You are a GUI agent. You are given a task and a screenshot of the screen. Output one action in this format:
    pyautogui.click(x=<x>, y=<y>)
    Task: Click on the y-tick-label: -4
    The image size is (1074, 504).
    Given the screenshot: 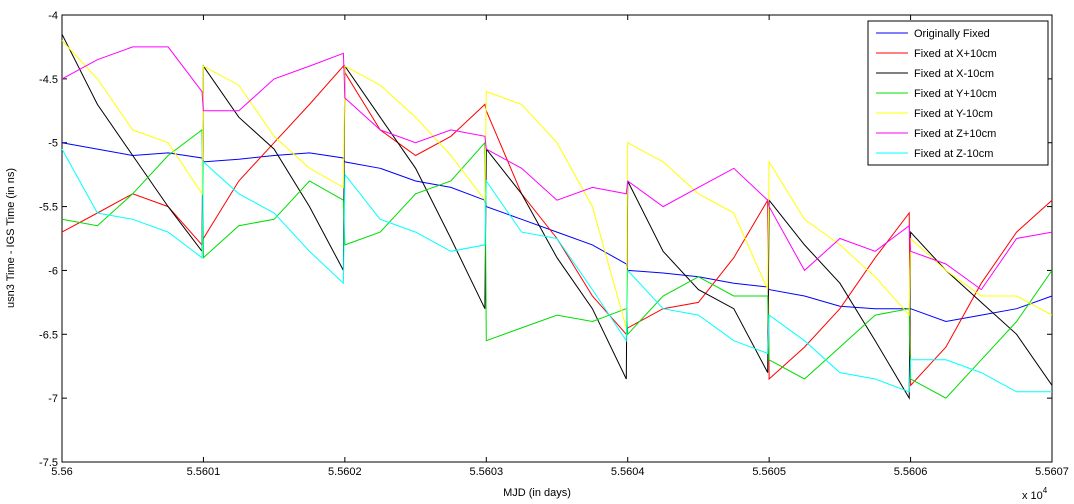 What is the action you would take?
    pyautogui.click(x=53, y=16)
    